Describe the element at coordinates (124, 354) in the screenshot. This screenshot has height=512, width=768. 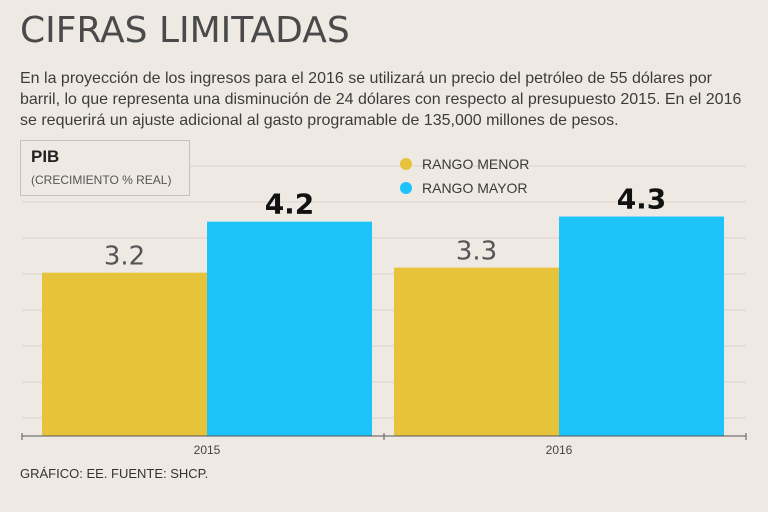
I see `bar-2015-rango-menor` at that location.